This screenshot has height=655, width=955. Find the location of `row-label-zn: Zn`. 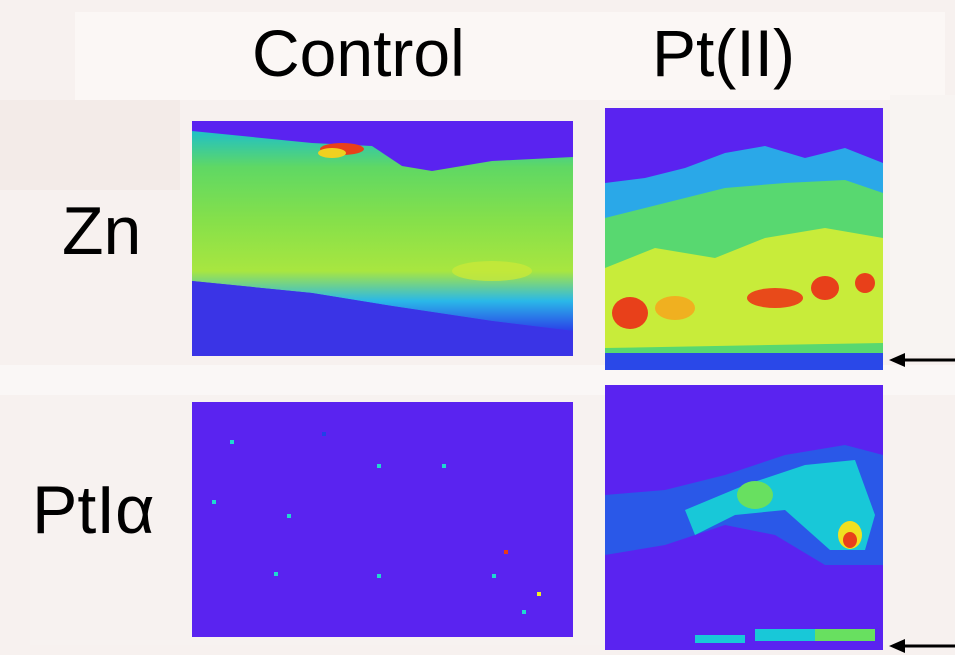

row-label-zn: Zn is located at coordinates (102, 231).